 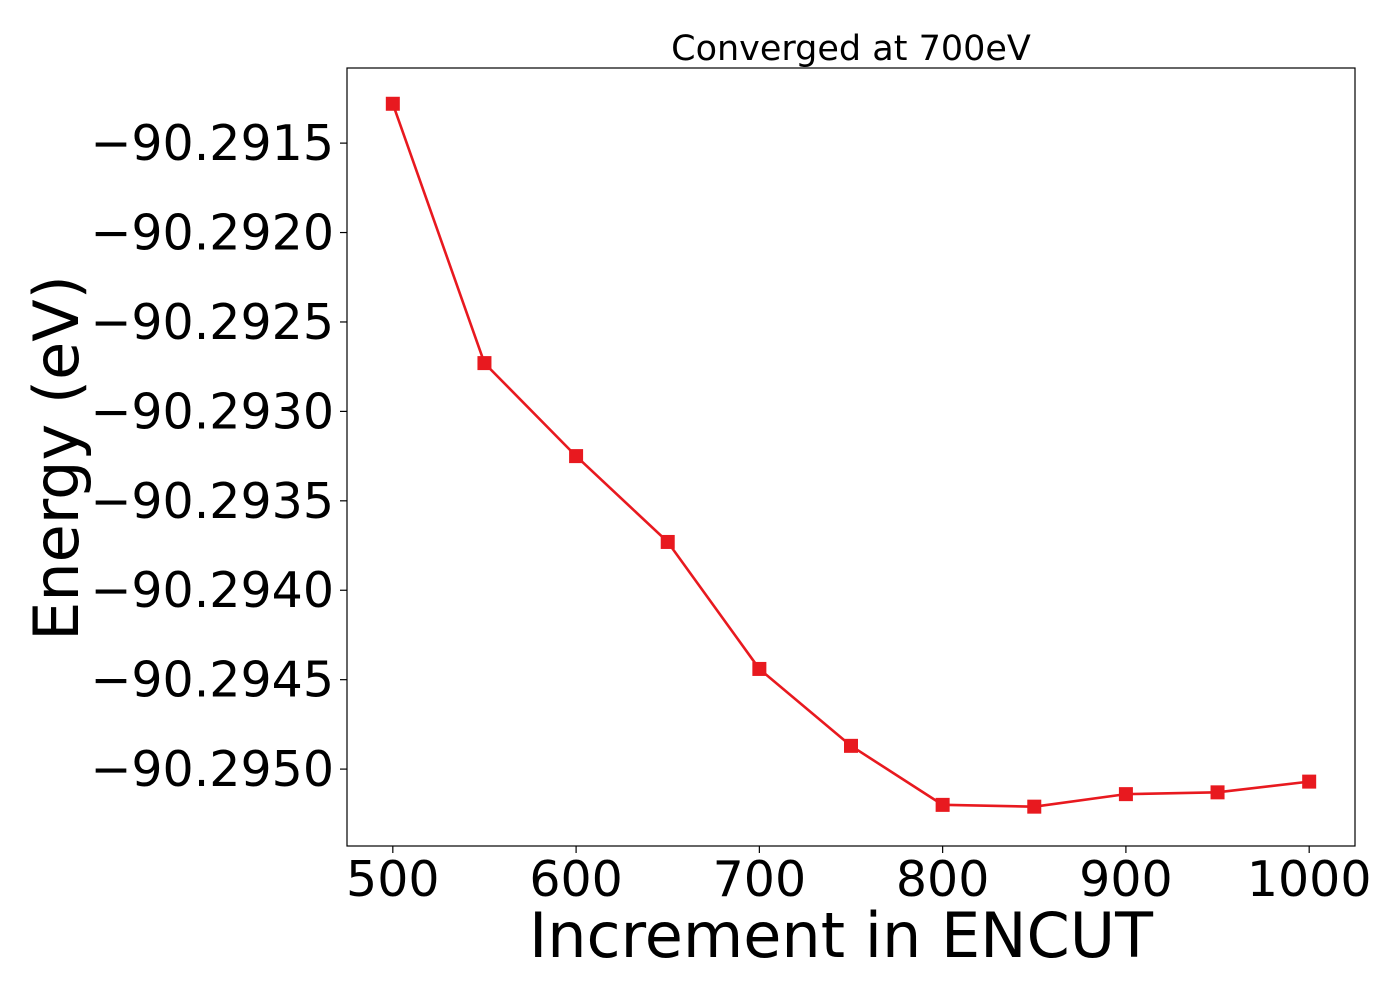 What do you see at coordinates (212, 501) in the screenshot?
I see `y-tick-label: −90.2935` at bounding box center [212, 501].